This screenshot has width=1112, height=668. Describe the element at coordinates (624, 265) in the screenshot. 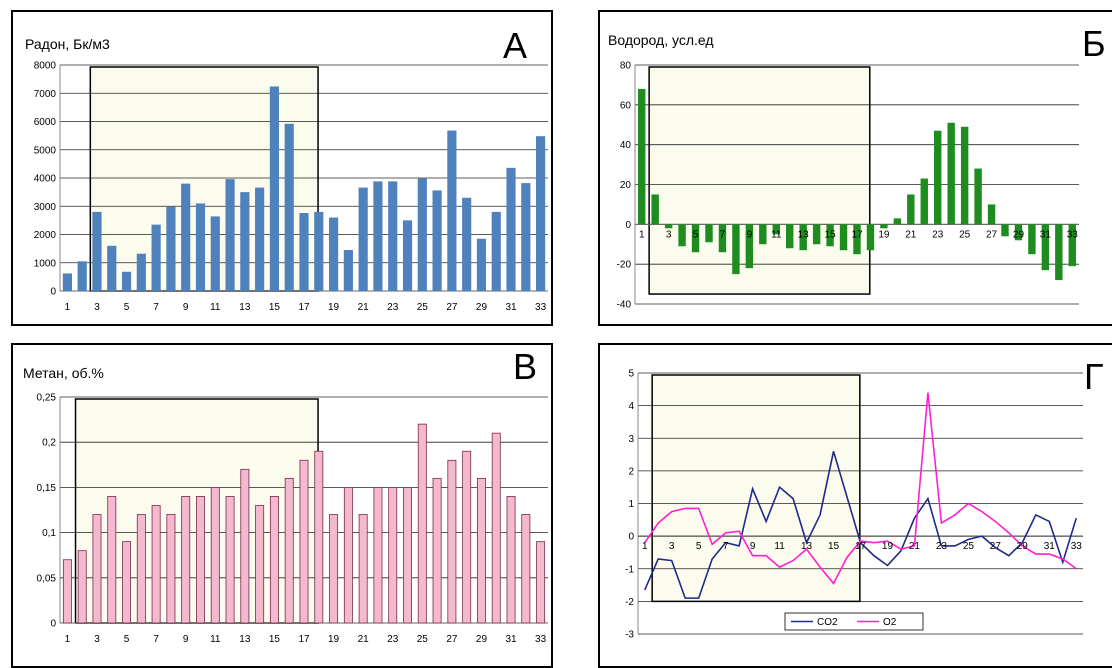

I see `y-tick-label: -20` at that location.